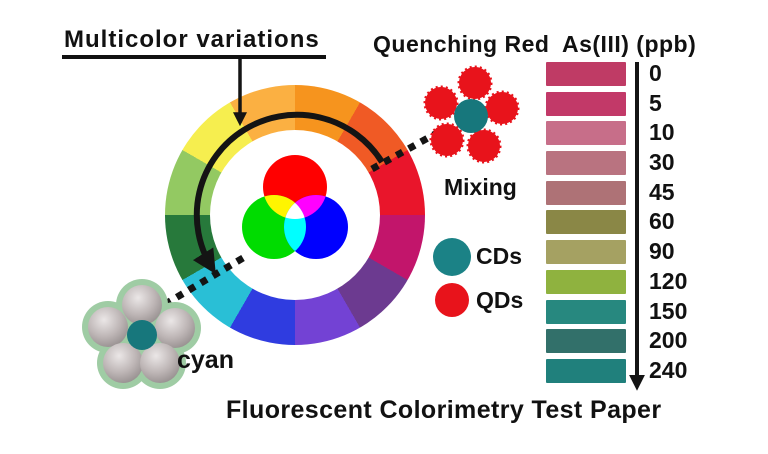 The image size is (768, 454). Describe the element at coordinates (202, 282) in the screenshot. I see `dotted-connector-cyan` at that location.